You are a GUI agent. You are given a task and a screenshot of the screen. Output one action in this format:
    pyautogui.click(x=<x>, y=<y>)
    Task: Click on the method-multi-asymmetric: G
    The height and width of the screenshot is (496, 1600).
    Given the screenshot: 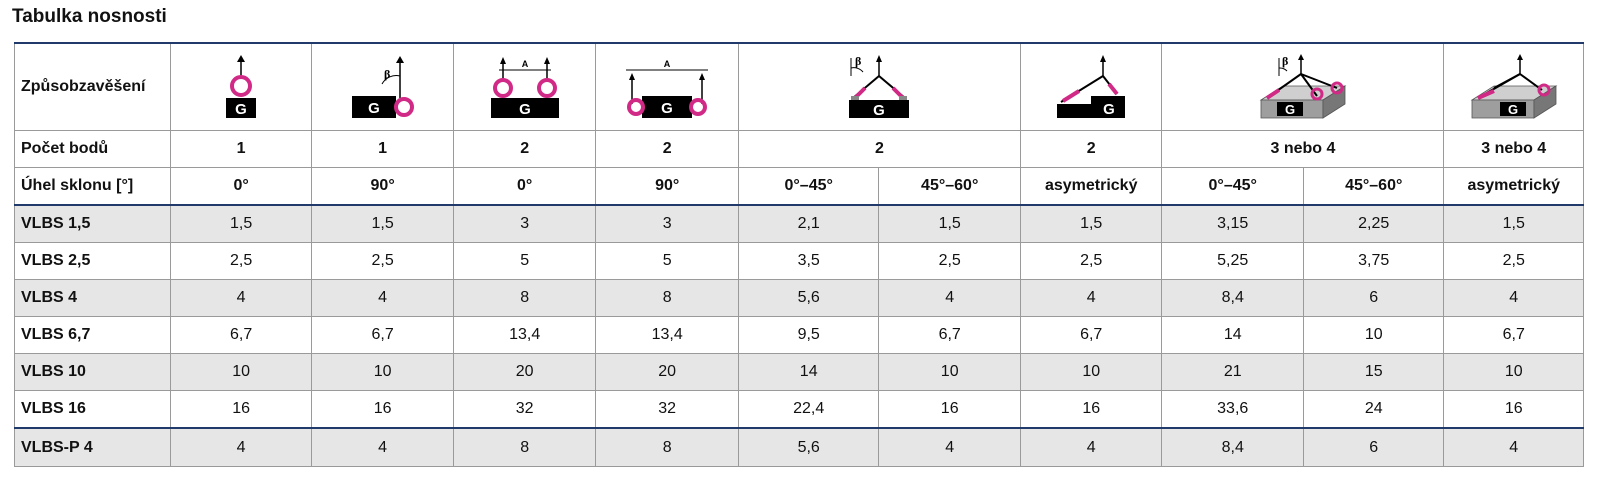 What is the action you would take?
    pyautogui.click(x=1513, y=86)
    